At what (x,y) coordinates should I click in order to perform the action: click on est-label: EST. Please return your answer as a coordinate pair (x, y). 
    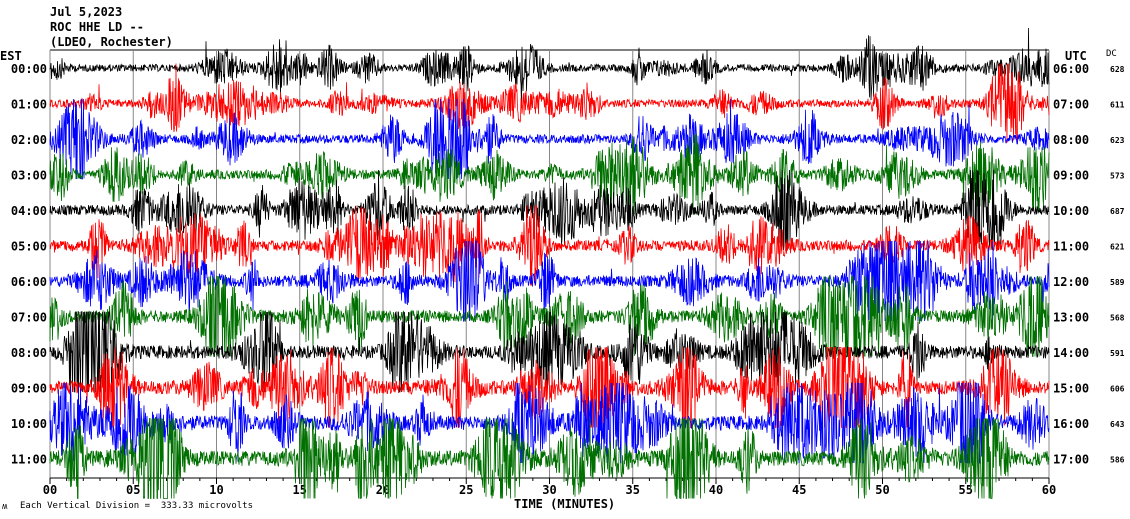
    Looking at the image, I should click on (11, 56).